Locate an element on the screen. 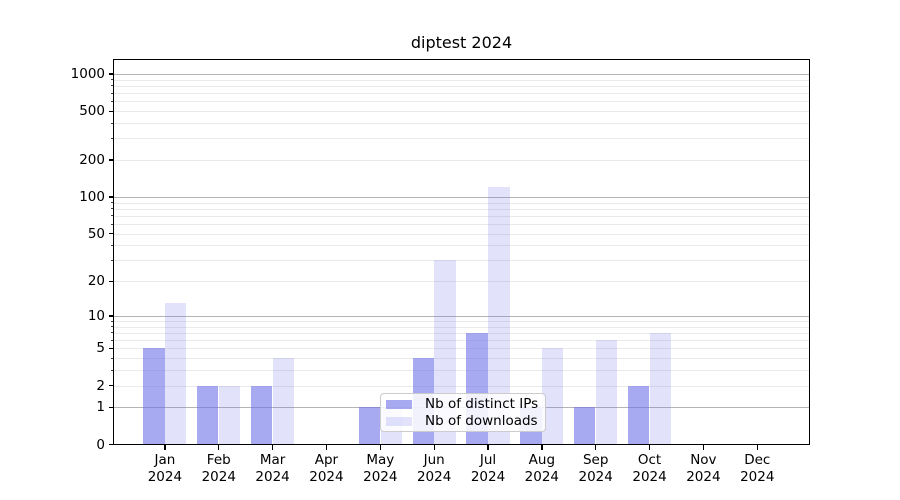  y-tick-label: 20 is located at coordinates (96, 281).